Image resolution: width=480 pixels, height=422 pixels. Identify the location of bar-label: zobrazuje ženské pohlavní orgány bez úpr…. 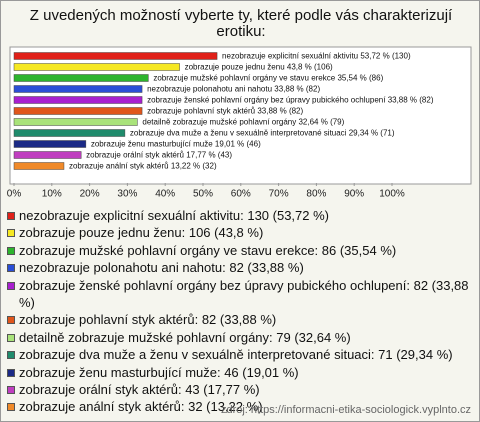
(290, 100).